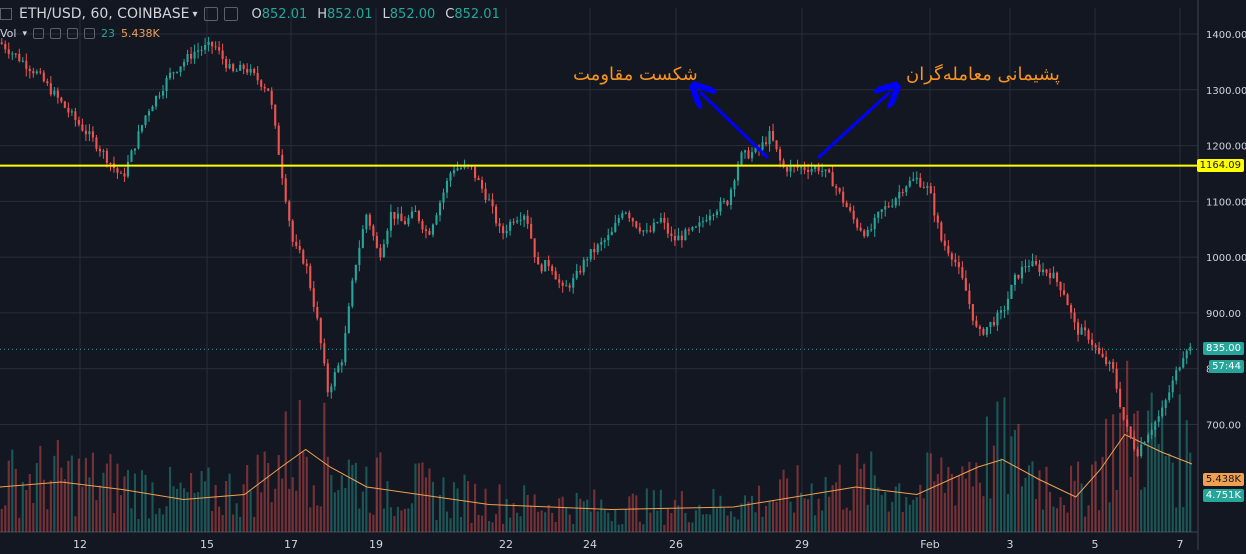  What do you see at coordinates (89, 33) in the screenshot?
I see `close-icon` at bounding box center [89, 33].